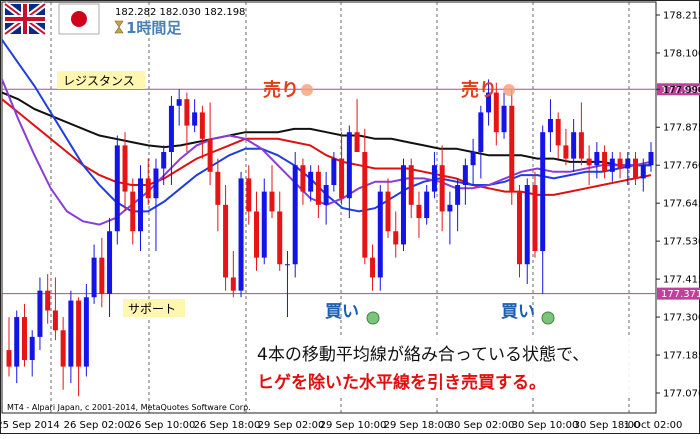 This screenshot has width=700, height=439. I want to click on price-tick-label: 177.070, so click(681, 394).